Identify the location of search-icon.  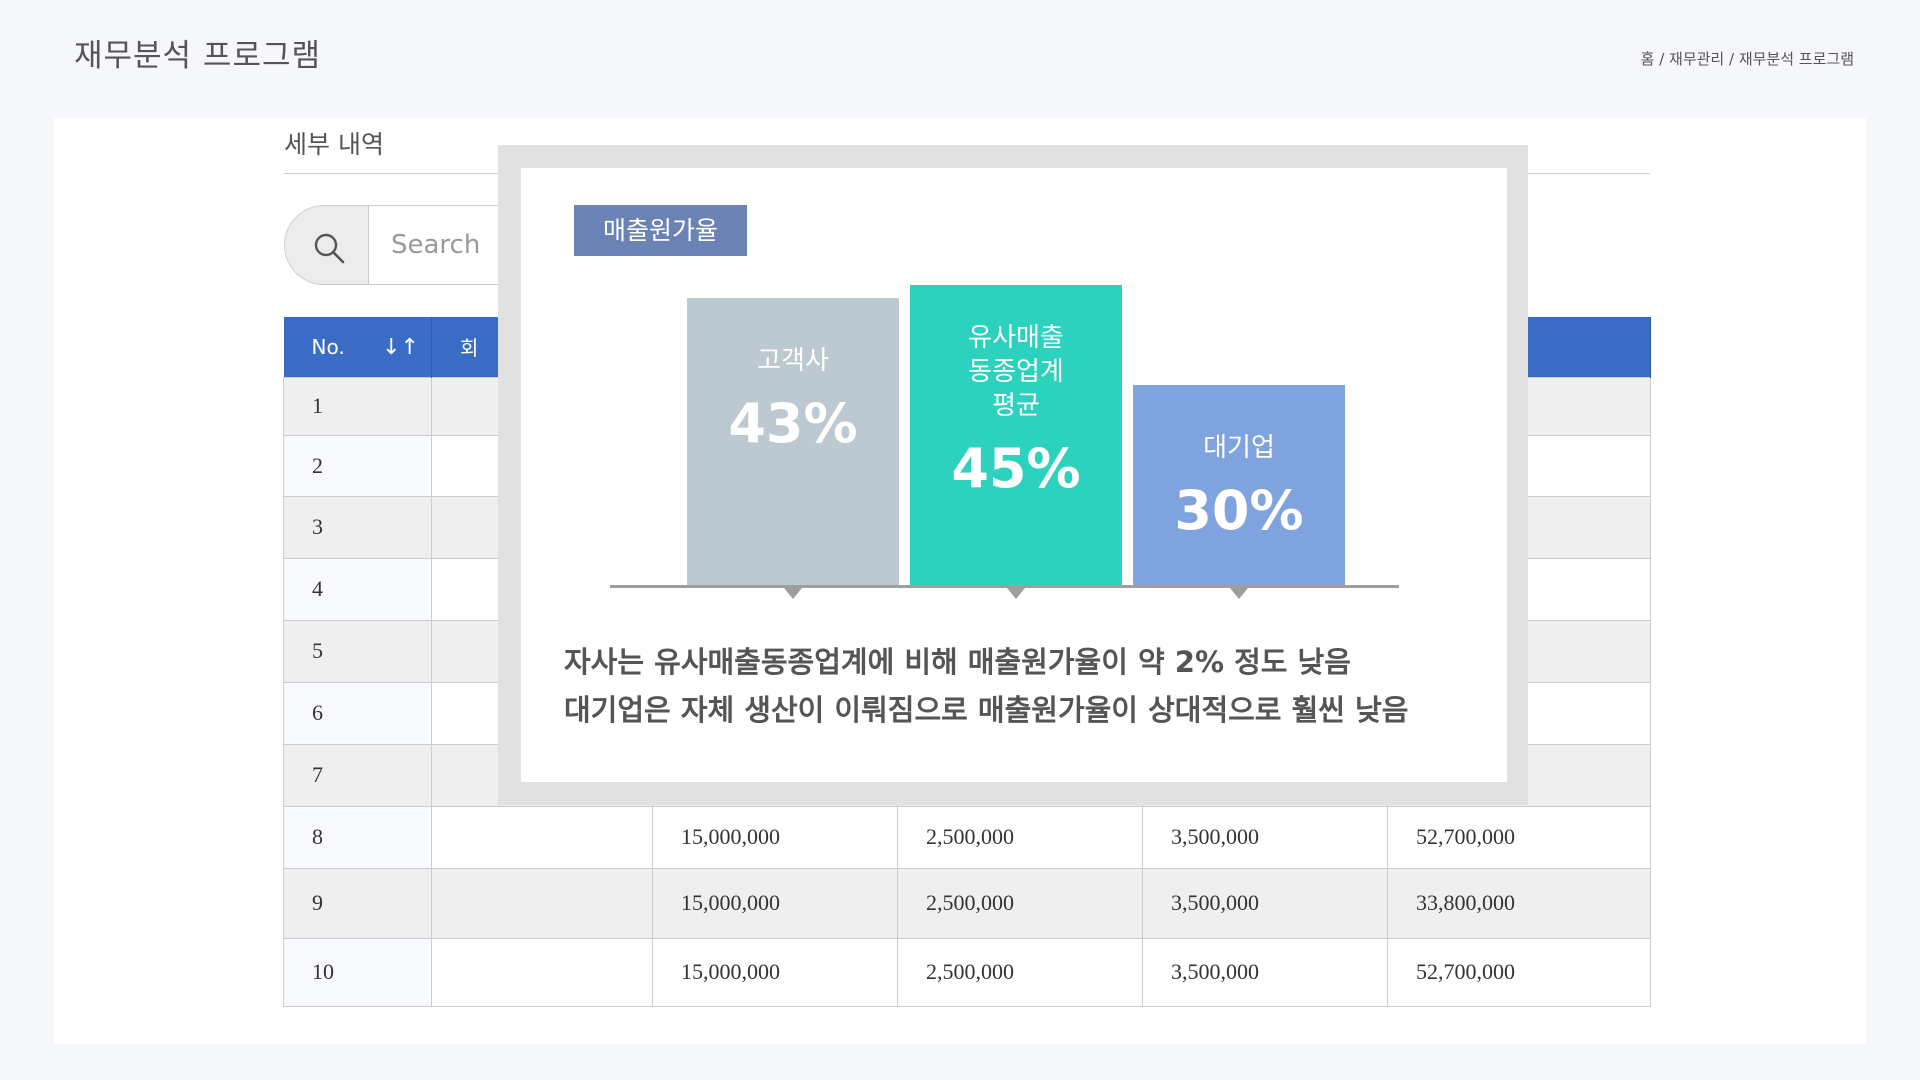
(329, 248).